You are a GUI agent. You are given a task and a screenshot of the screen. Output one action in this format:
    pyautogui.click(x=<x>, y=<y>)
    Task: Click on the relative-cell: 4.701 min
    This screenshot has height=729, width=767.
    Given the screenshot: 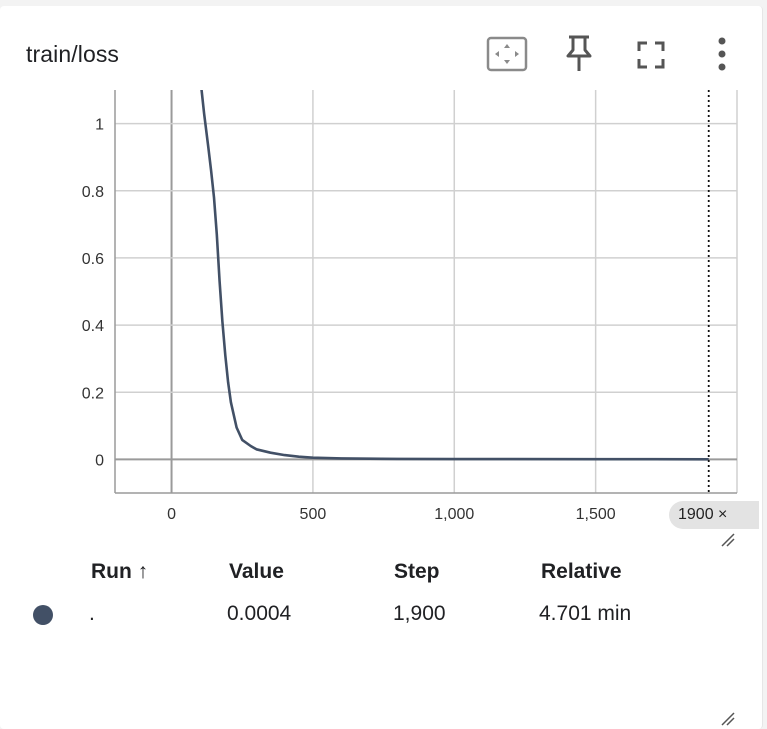 What is the action you would take?
    pyautogui.click(x=585, y=613)
    